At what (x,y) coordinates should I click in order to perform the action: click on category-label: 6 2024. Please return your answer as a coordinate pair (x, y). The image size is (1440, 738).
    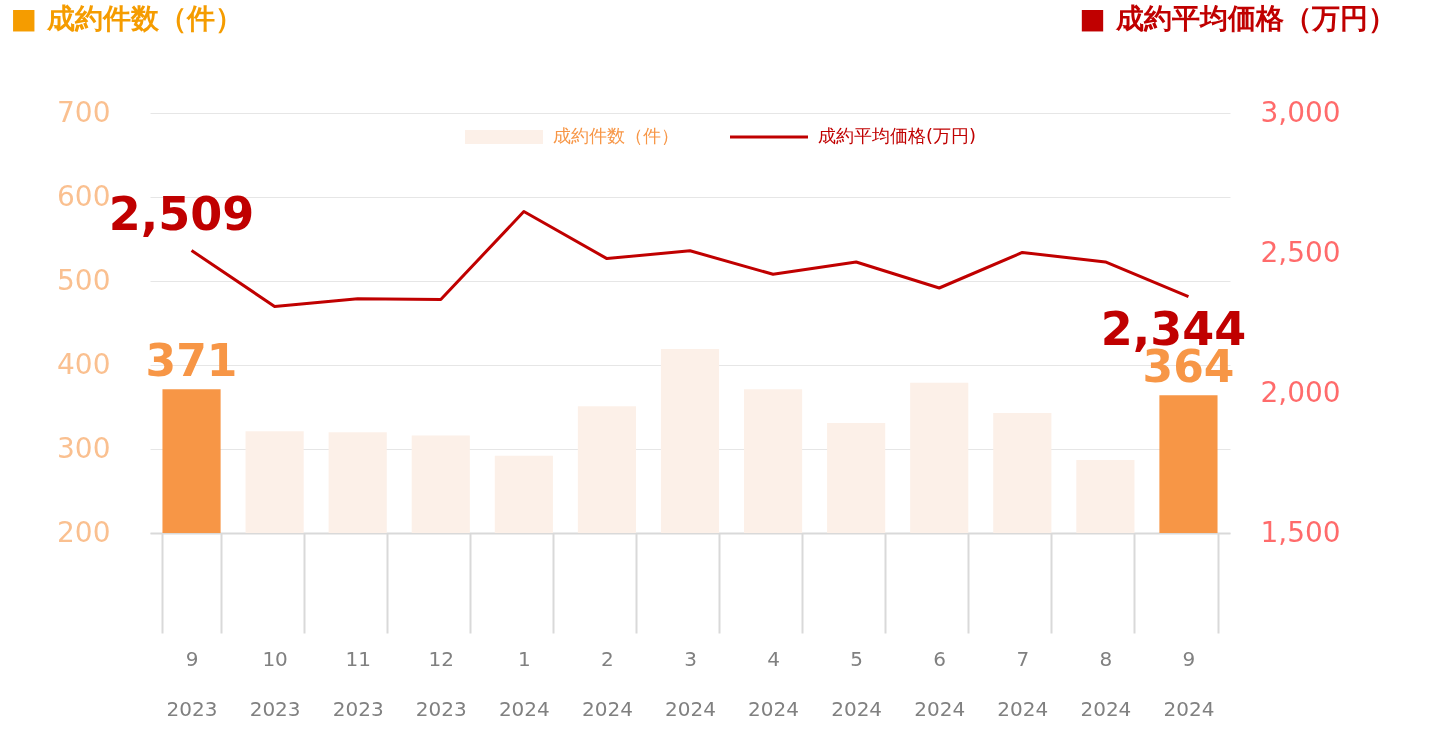
    Looking at the image, I should click on (940, 683).